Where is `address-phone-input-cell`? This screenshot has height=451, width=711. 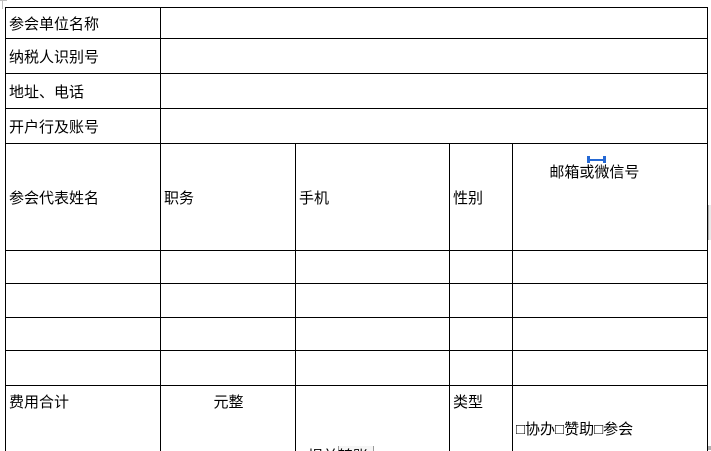 address-phone-input-cell is located at coordinates (434, 91).